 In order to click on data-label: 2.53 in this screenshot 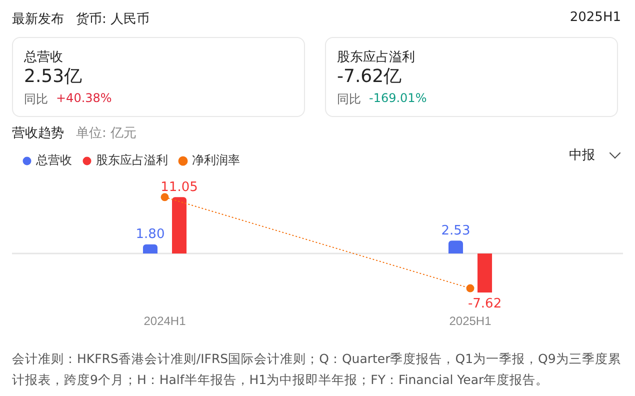, I will do `click(455, 231)`.